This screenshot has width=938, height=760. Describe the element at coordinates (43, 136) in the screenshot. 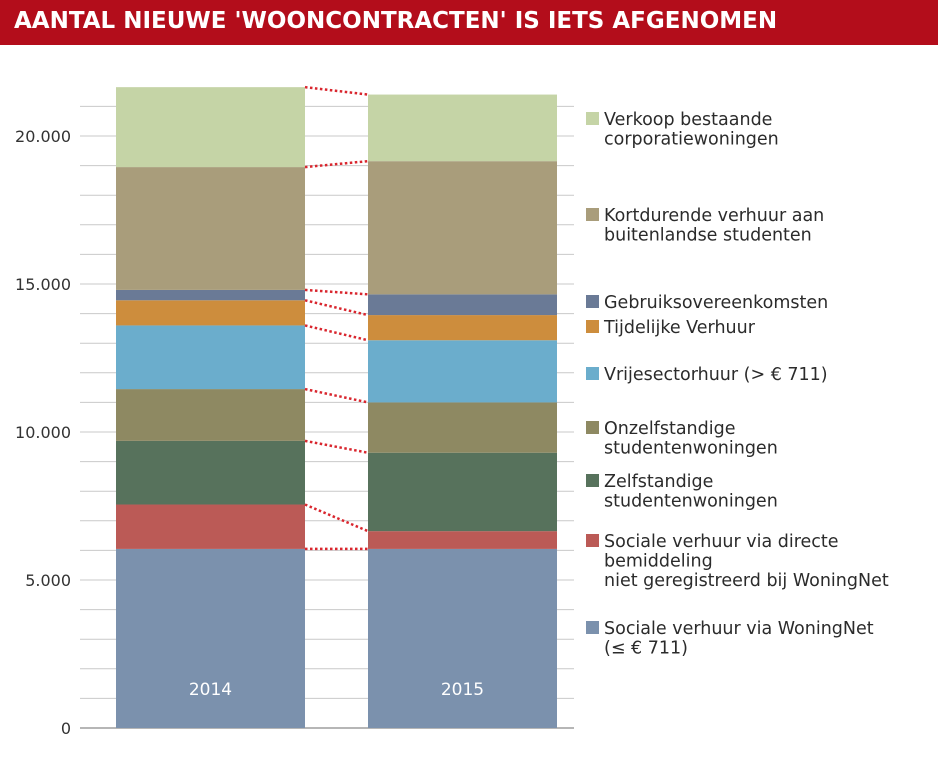

I see `y-tick-label: 20.000` at that location.